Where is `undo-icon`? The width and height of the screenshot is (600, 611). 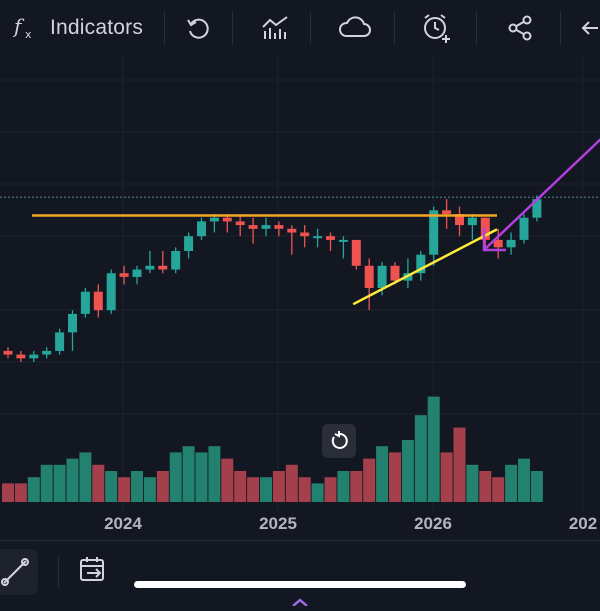 undo-icon is located at coordinates (198, 28).